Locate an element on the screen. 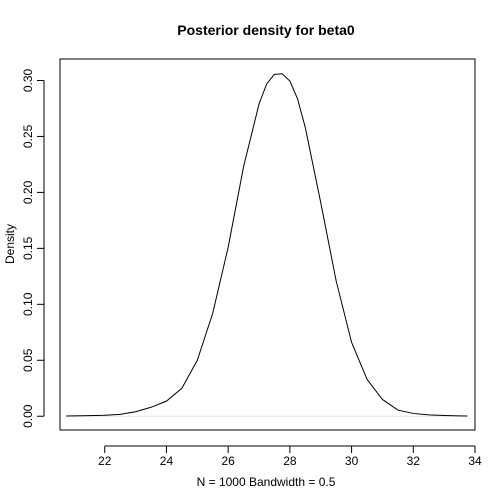 The height and width of the screenshot is (504, 504). y-tick-label: 0.15 is located at coordinates (28, 248).